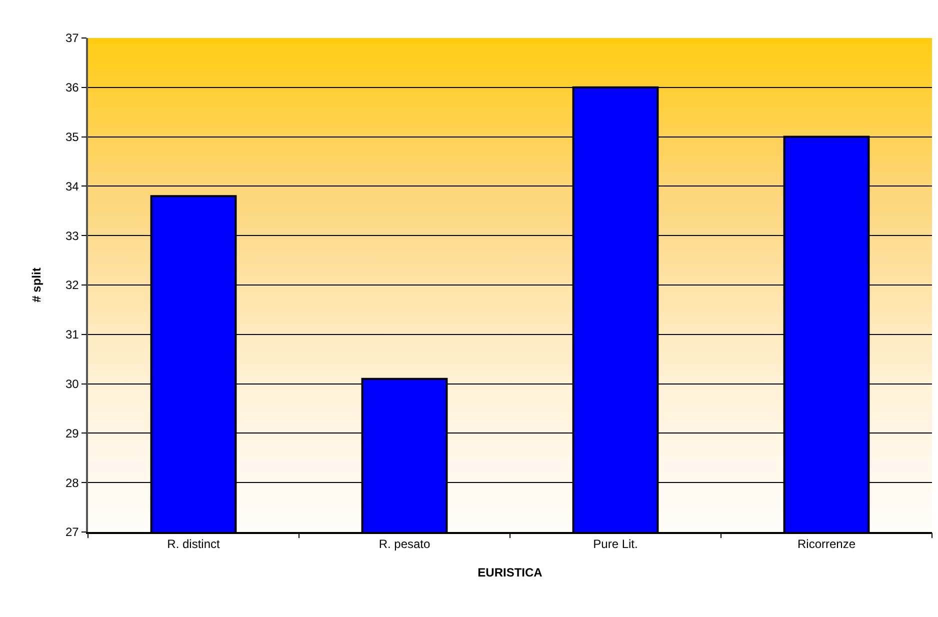  What do you see at coordinates (404, 544) in the screenshot?
I see `x-tick-label: R. pesato` at bounding box center [404, 544].